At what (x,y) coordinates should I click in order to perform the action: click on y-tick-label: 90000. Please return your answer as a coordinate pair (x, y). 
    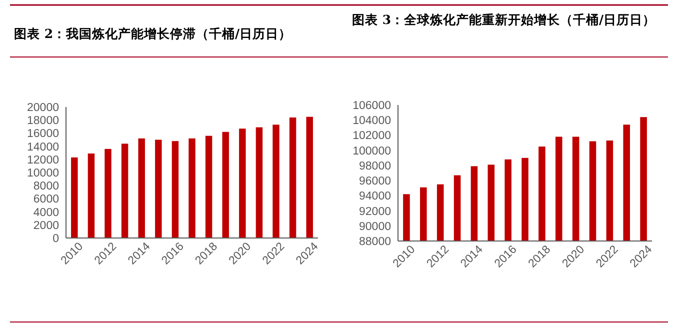
    Looking at the image, I should click on (375, 226).